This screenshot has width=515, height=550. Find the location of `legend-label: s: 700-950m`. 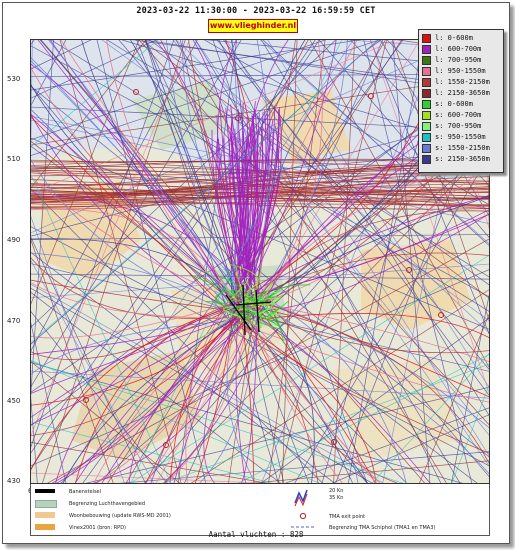

legend-label: s: 700-950m is located at coordinates (458, 126).